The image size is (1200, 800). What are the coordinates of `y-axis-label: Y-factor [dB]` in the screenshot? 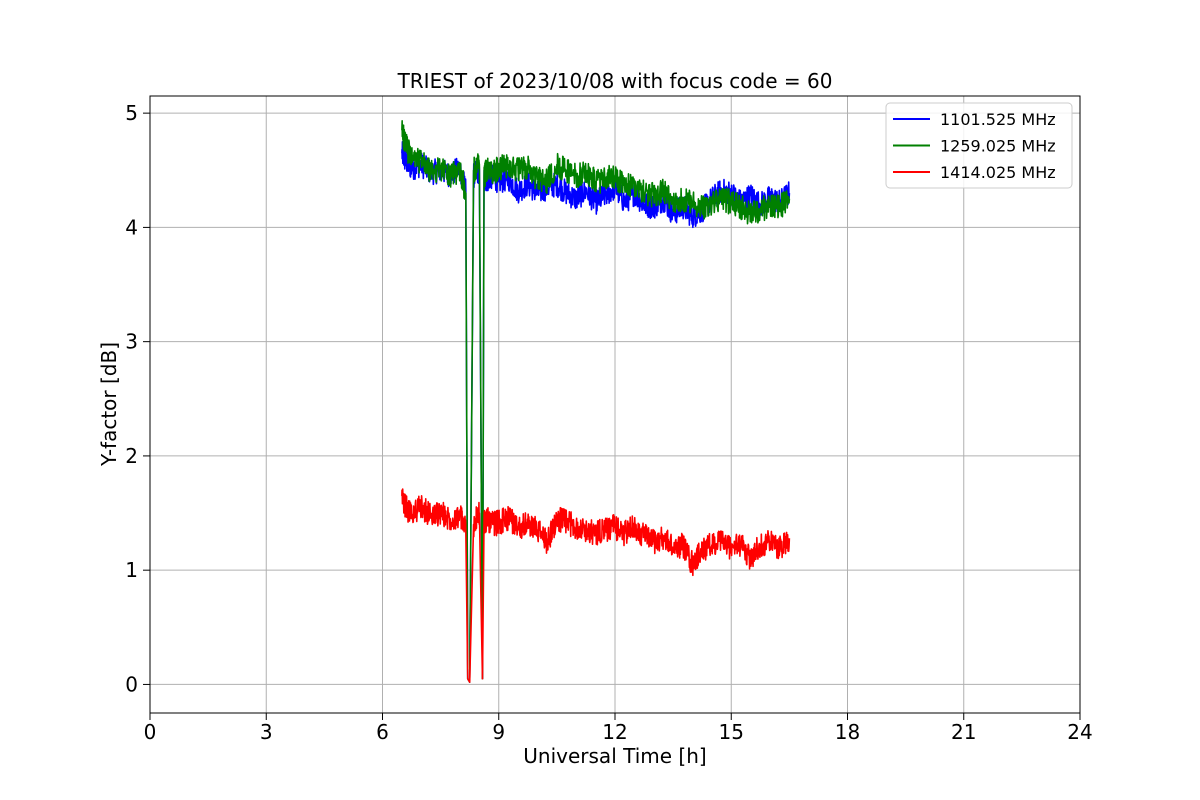 It's located at (109, 404).